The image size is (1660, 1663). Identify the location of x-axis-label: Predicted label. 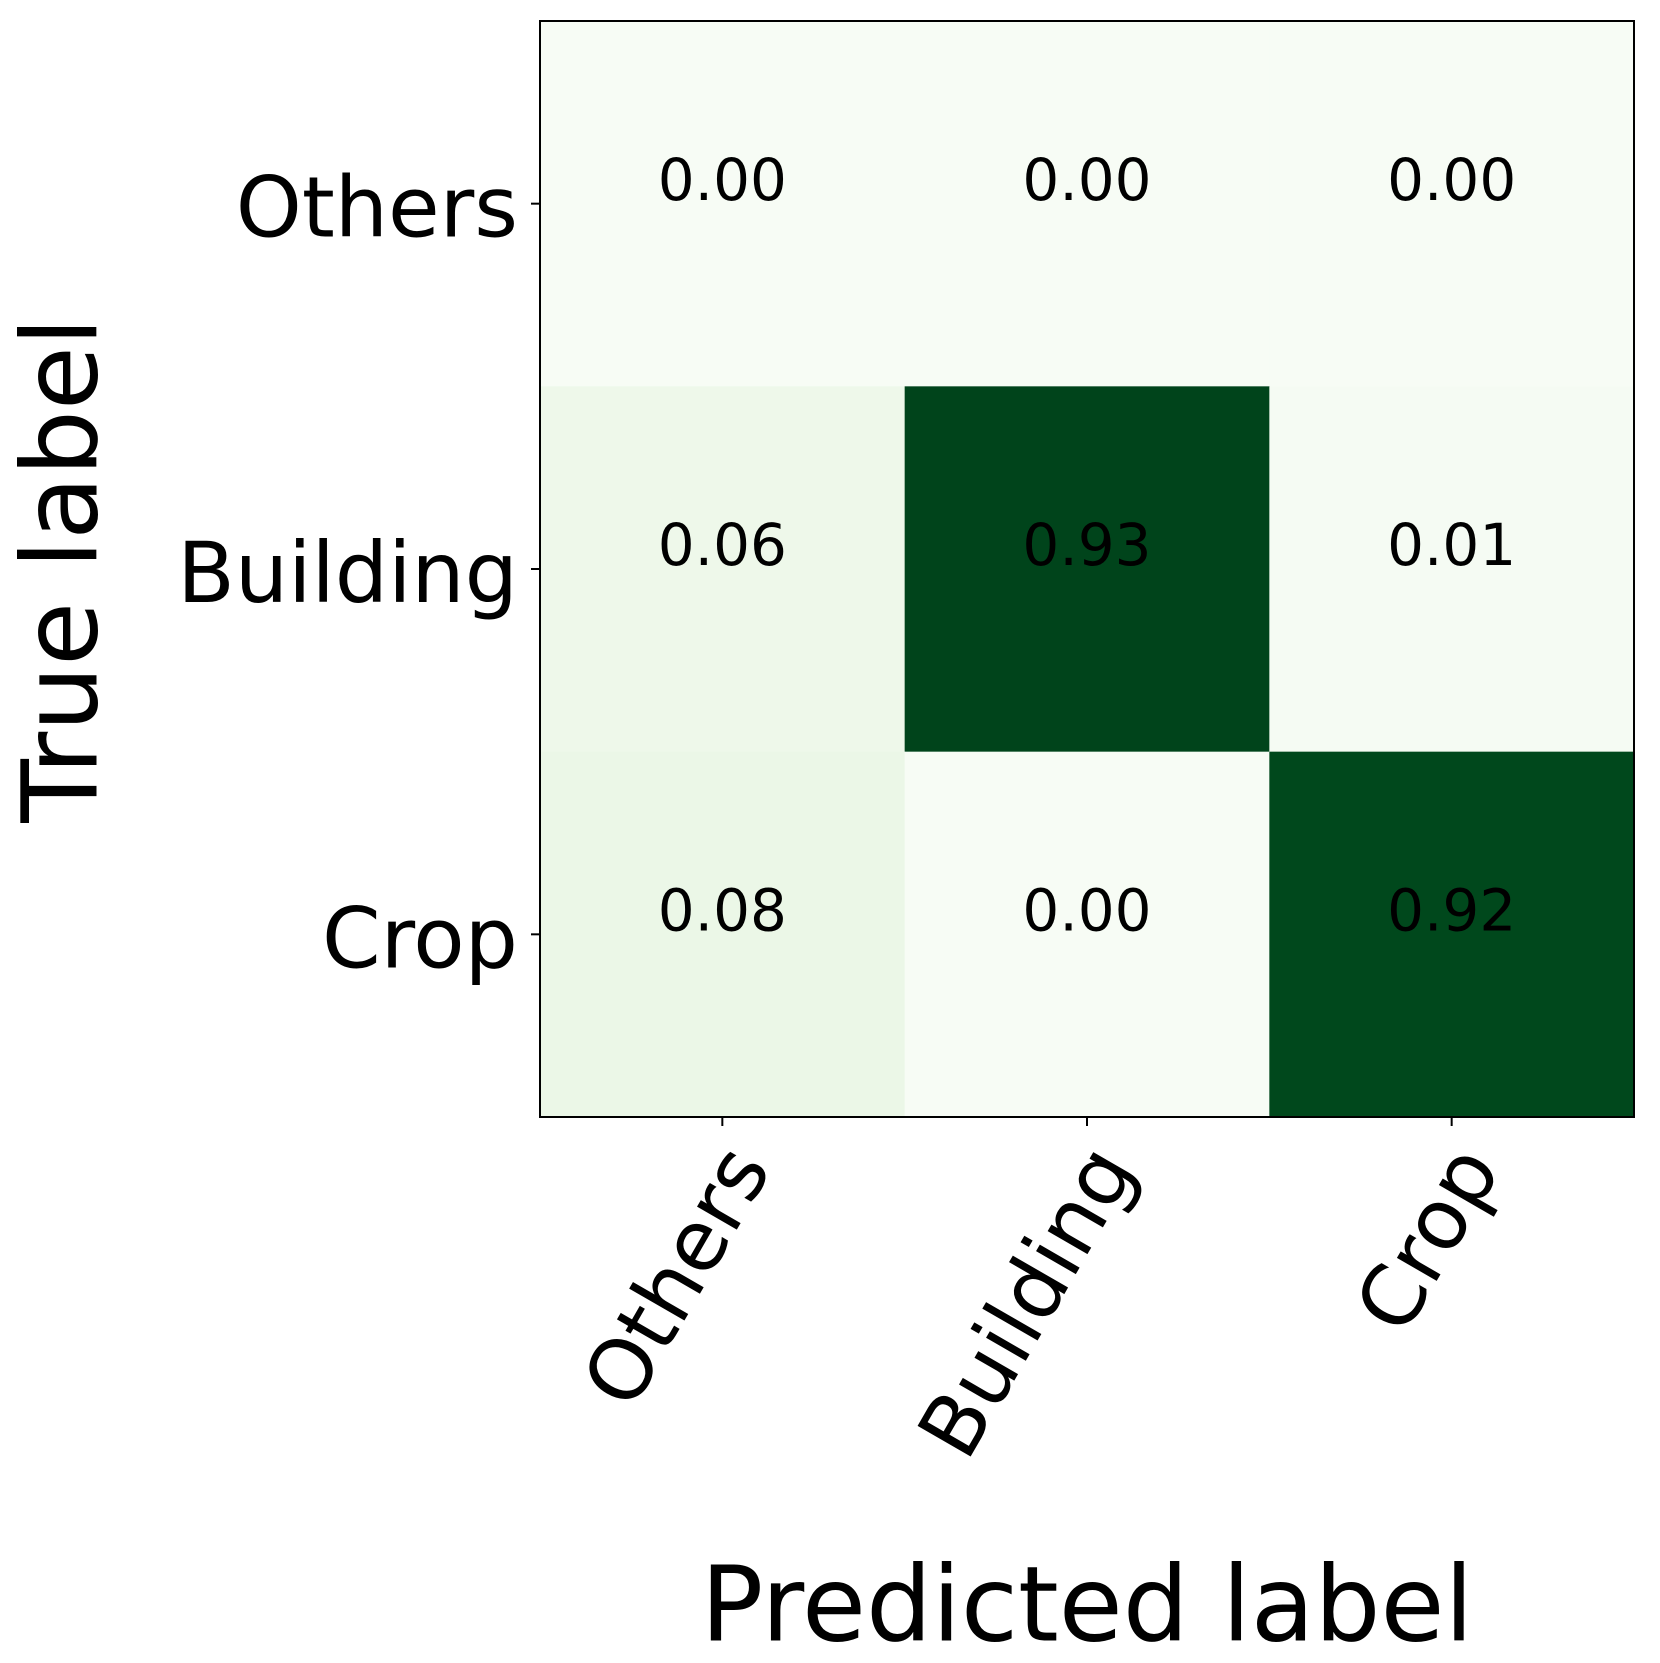
(1087, 1603).